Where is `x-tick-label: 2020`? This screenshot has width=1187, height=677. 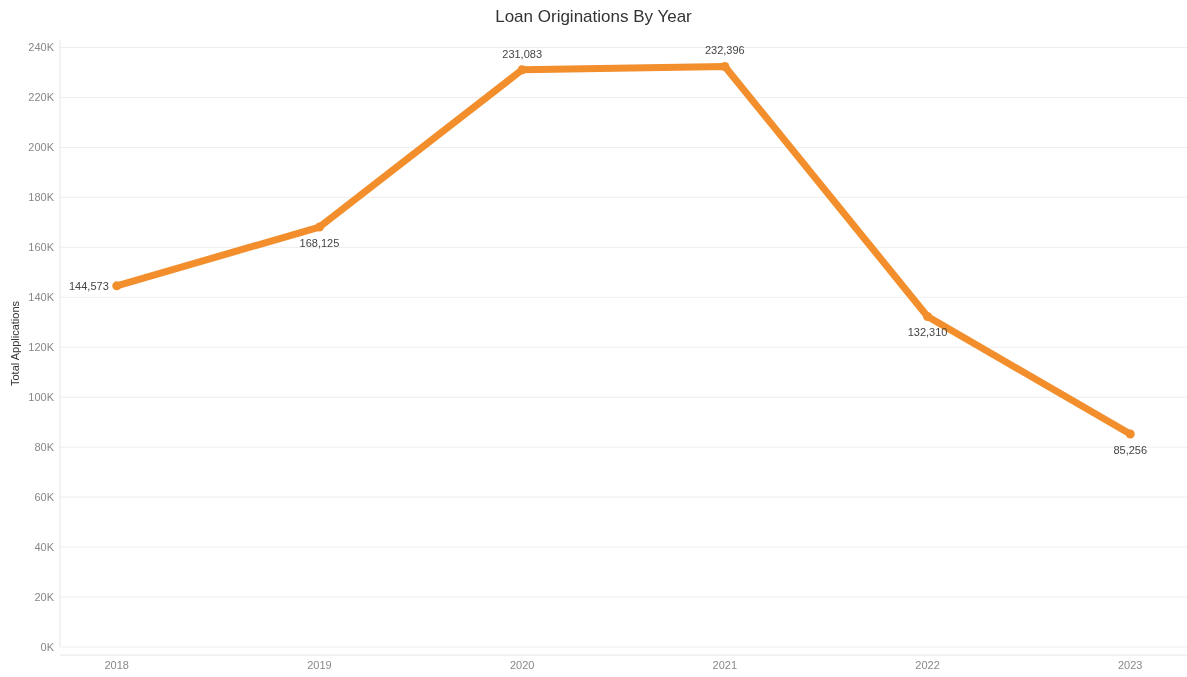 x-tick-label: 2020 is located at coordinates (522, 665).